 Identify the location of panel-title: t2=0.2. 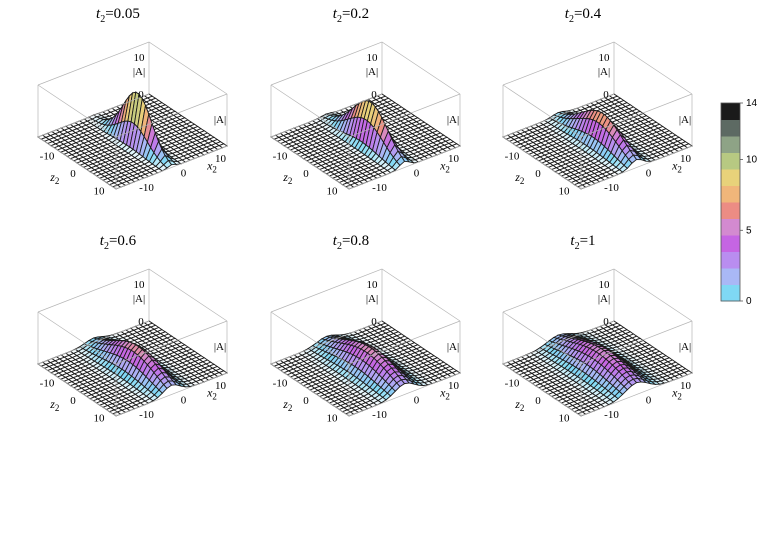
(351, 15).